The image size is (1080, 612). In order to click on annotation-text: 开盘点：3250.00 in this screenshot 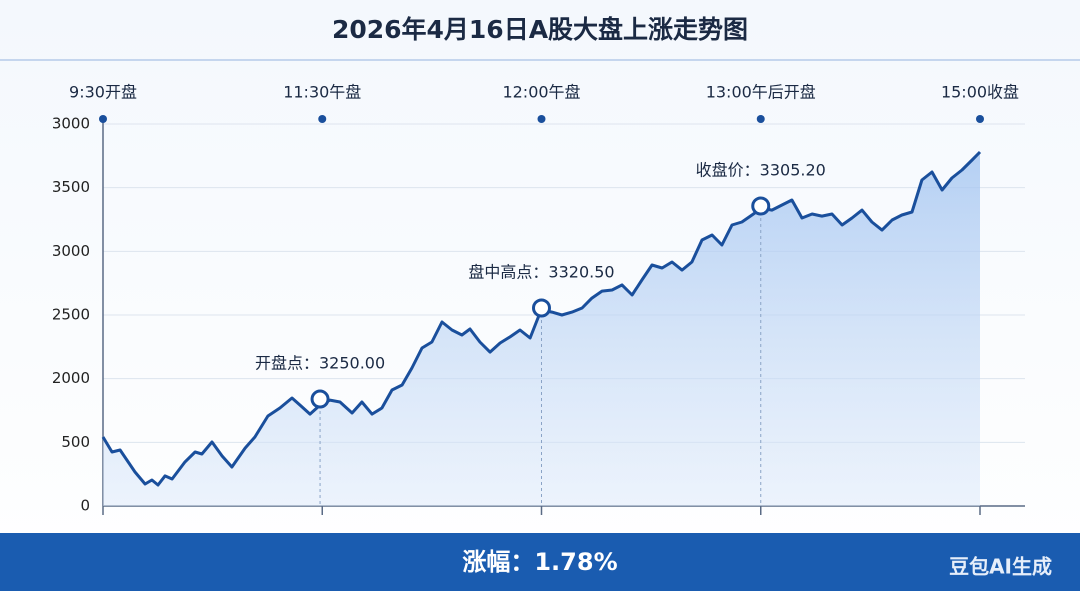, I will do `click(320, 363)`.